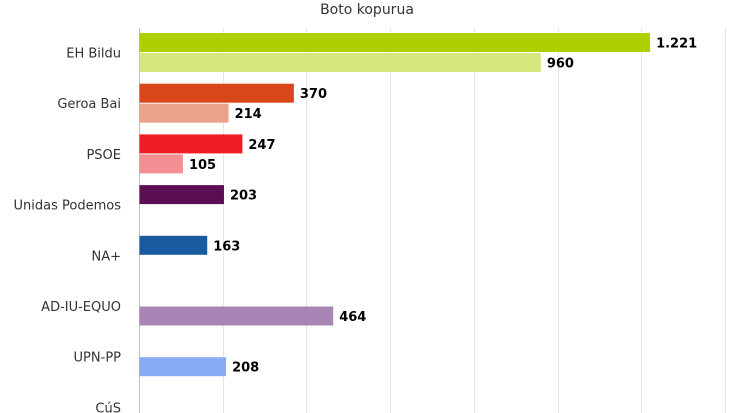  What do you see at coordinates (340, 62) in the screenshot?
I see `bar-eh-bildu-secondary` at bounding box center [340, 62].